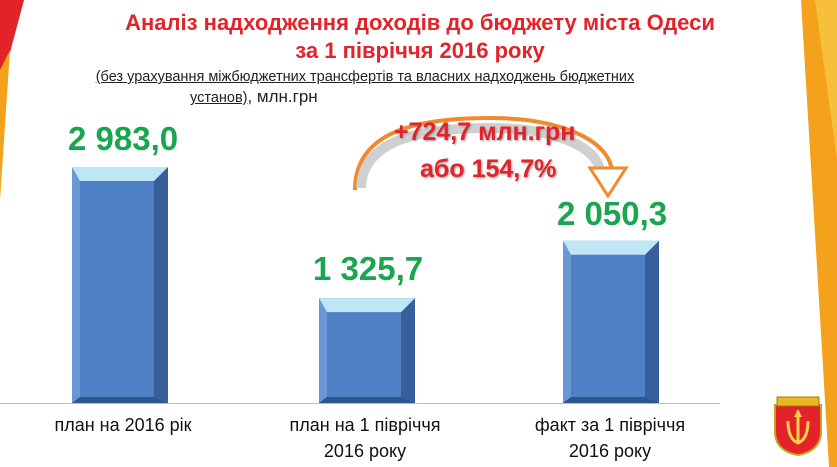  What do you see at coordinates (368, 268) in the screenshot?
I see `value-label-plan-half: 1 325,7` at bounding box center [368, 268].